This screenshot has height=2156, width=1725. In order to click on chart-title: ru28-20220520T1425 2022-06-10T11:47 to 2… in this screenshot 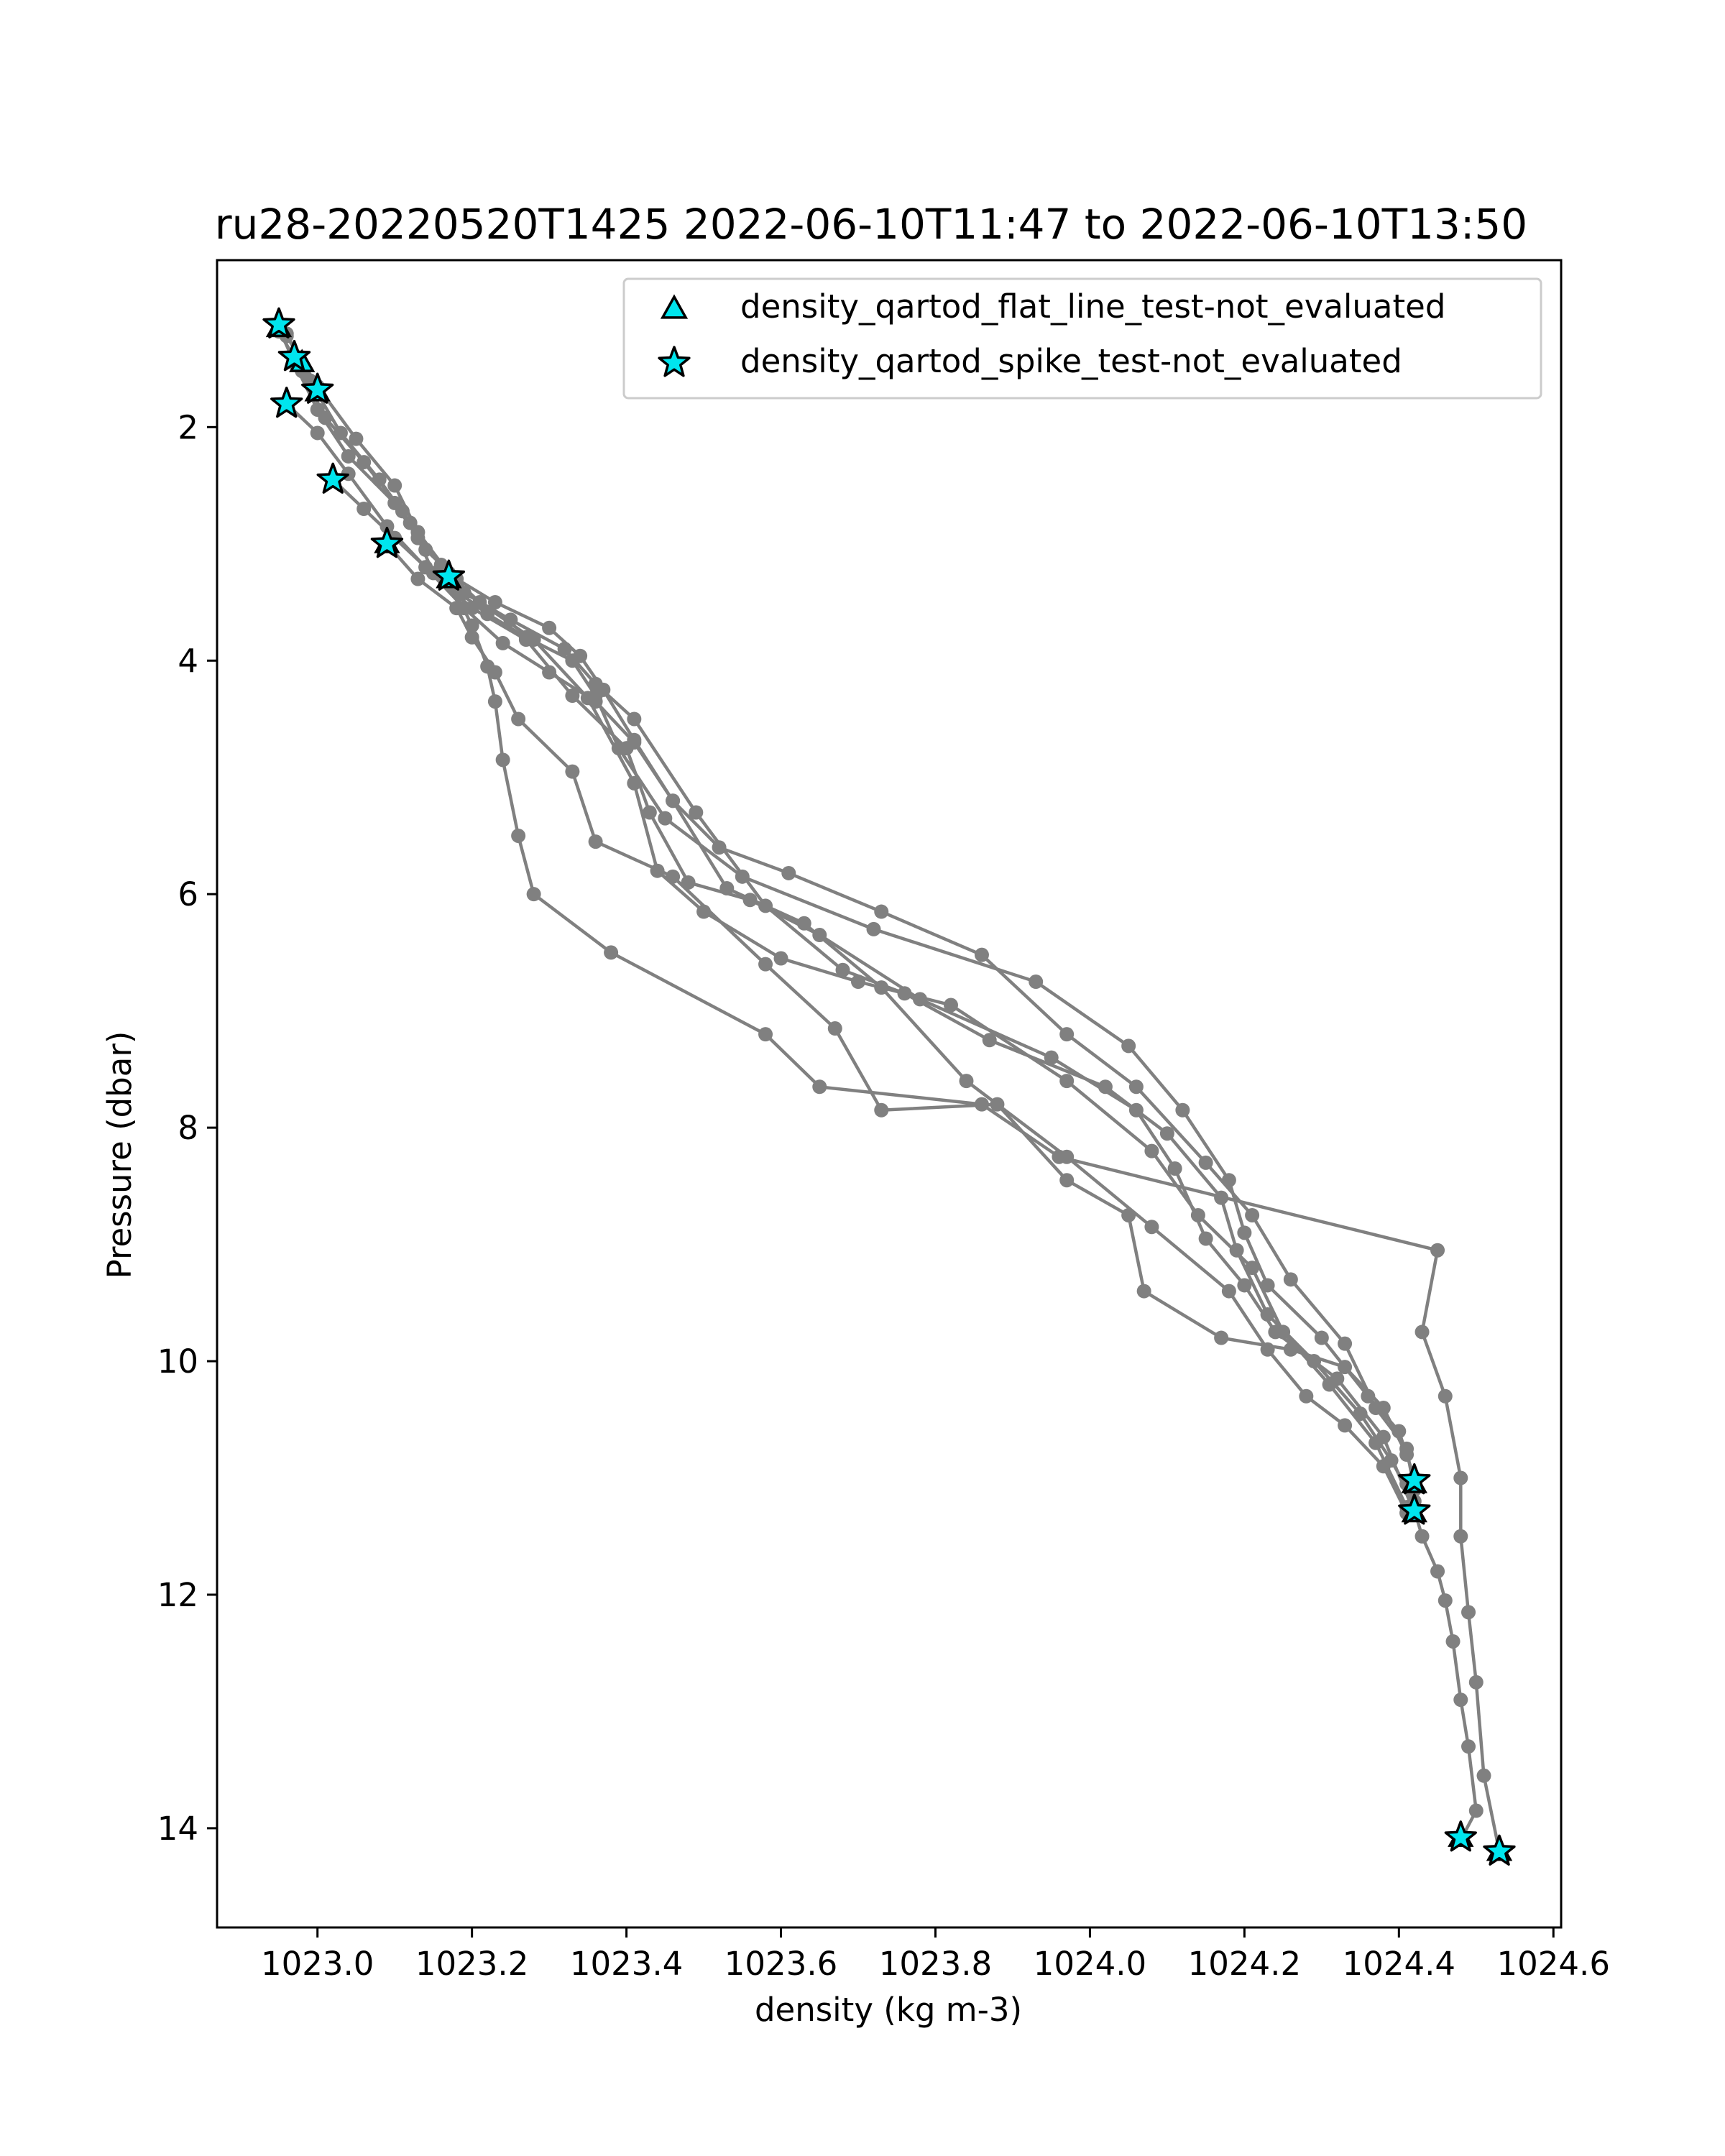, I will do `click(871, 224)`.